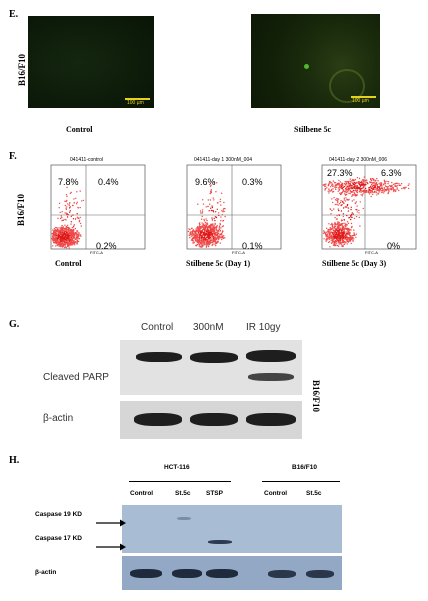 This screenshot has width=428, height=601. I want to click on loading-label-beta-actin: β-actin, so click(46, 572).